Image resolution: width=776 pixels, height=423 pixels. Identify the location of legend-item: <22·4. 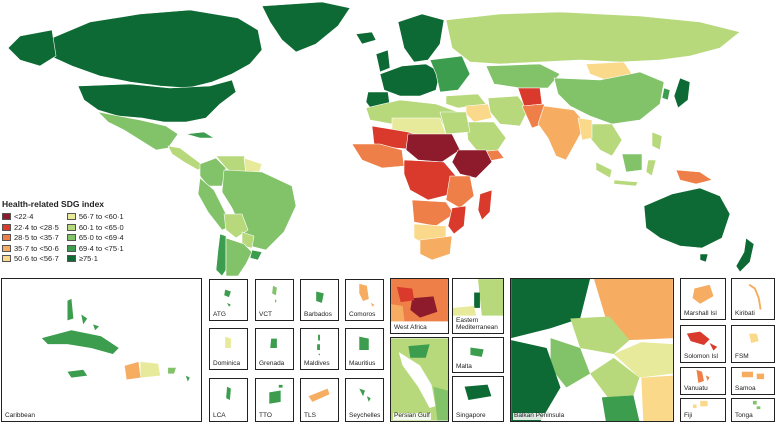
(30, 217).